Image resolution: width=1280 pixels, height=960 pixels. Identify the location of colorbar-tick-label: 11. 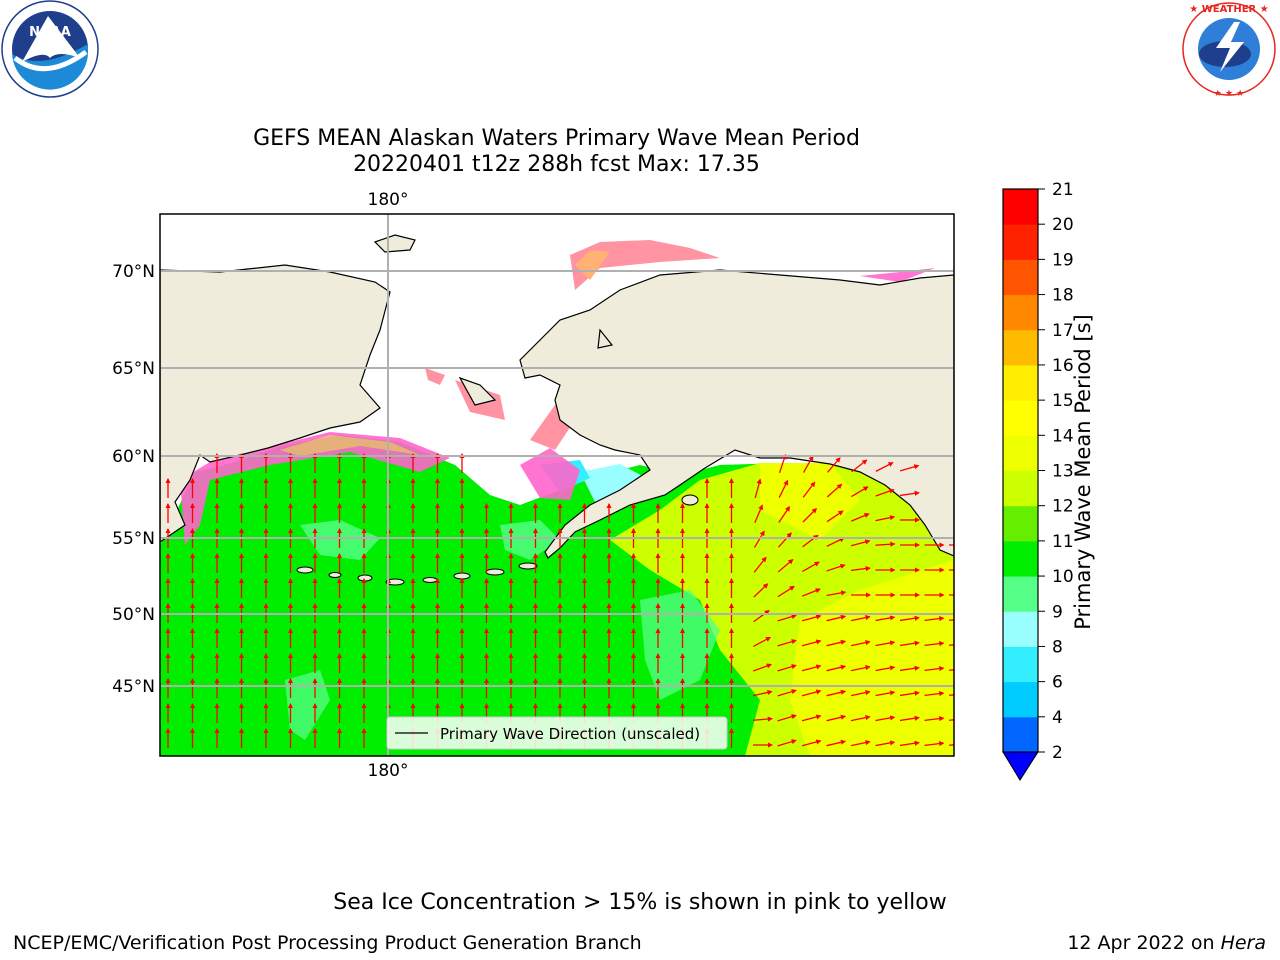
(1063, 542).